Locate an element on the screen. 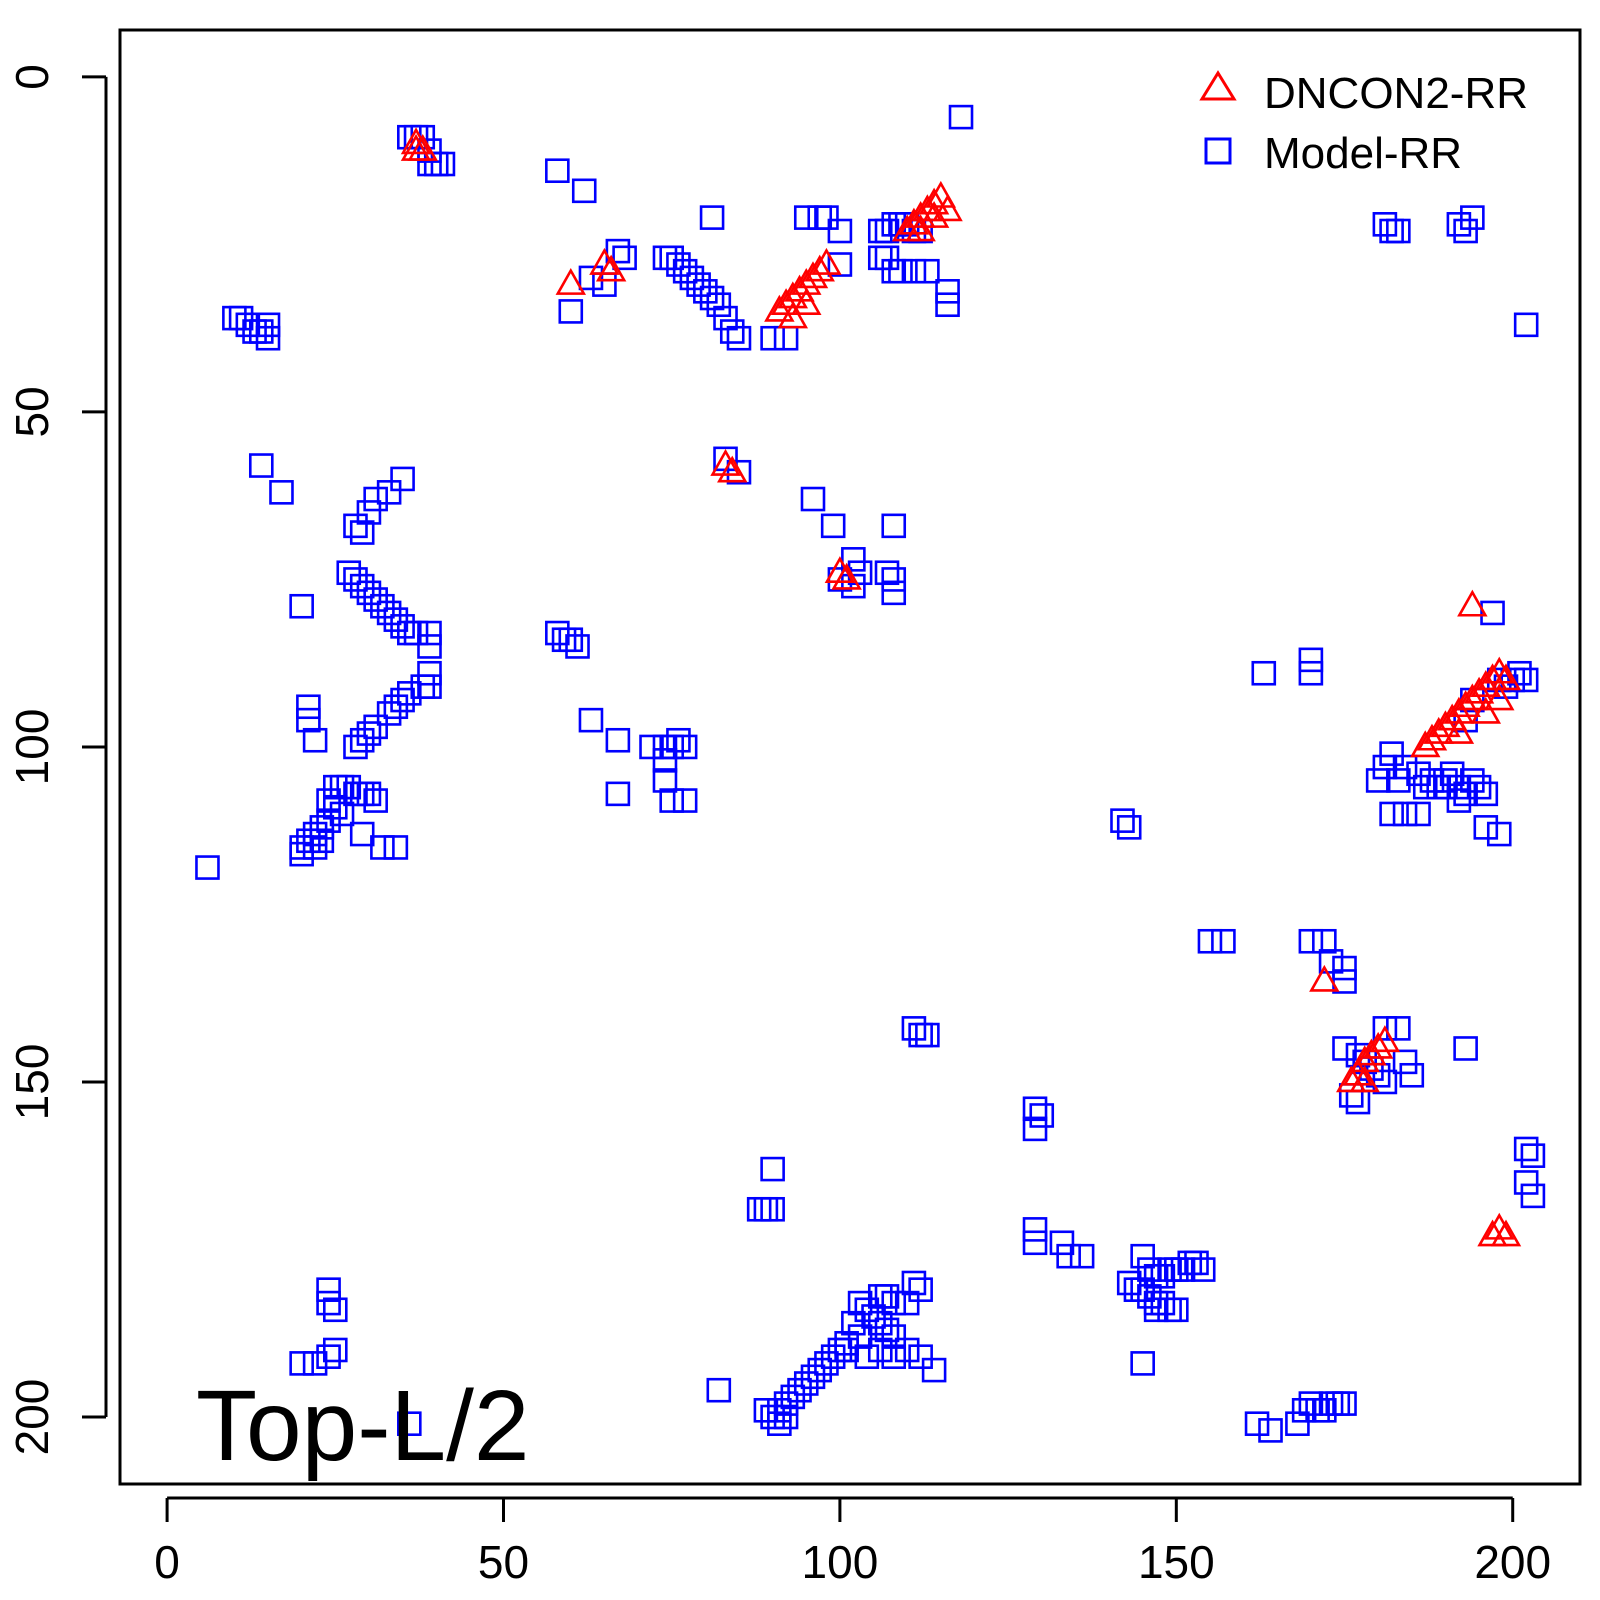 This screenshot has width=1600, height=1600. legend: DNCON2-RR Model-RR is located at coordinates (1363, 123).